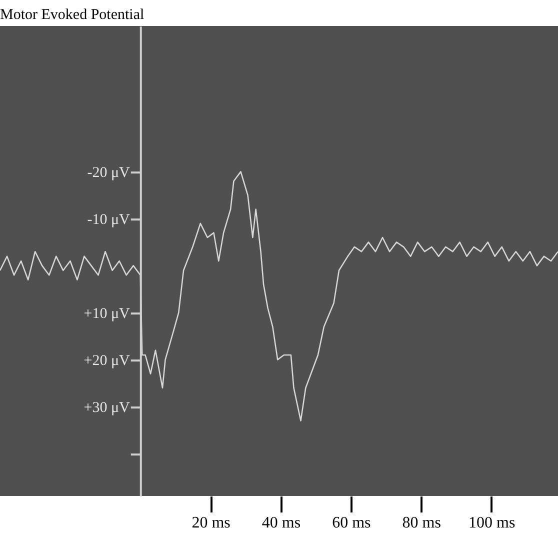 Image resolution: width=558 pixels, height=547 pixels. I want to click on y-tick-label: +10 μV, so click(107, 314).